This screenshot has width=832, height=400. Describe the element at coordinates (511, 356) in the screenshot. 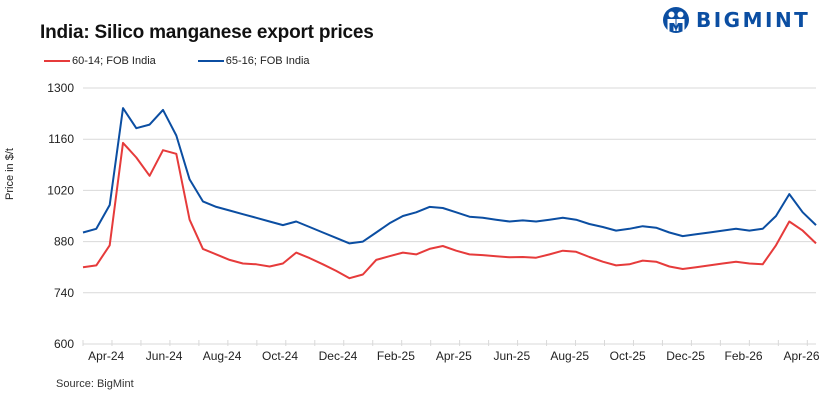

I see `x-tick-label: Jun-25` at that location.